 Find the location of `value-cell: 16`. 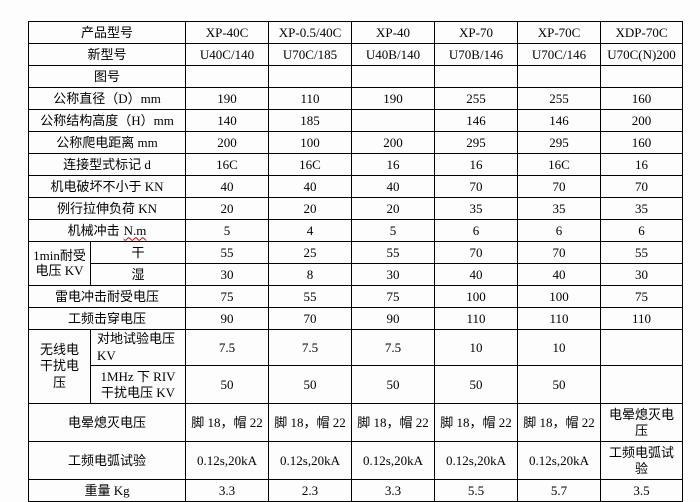

value-cell: 16 is located at coordinates (642, 164).